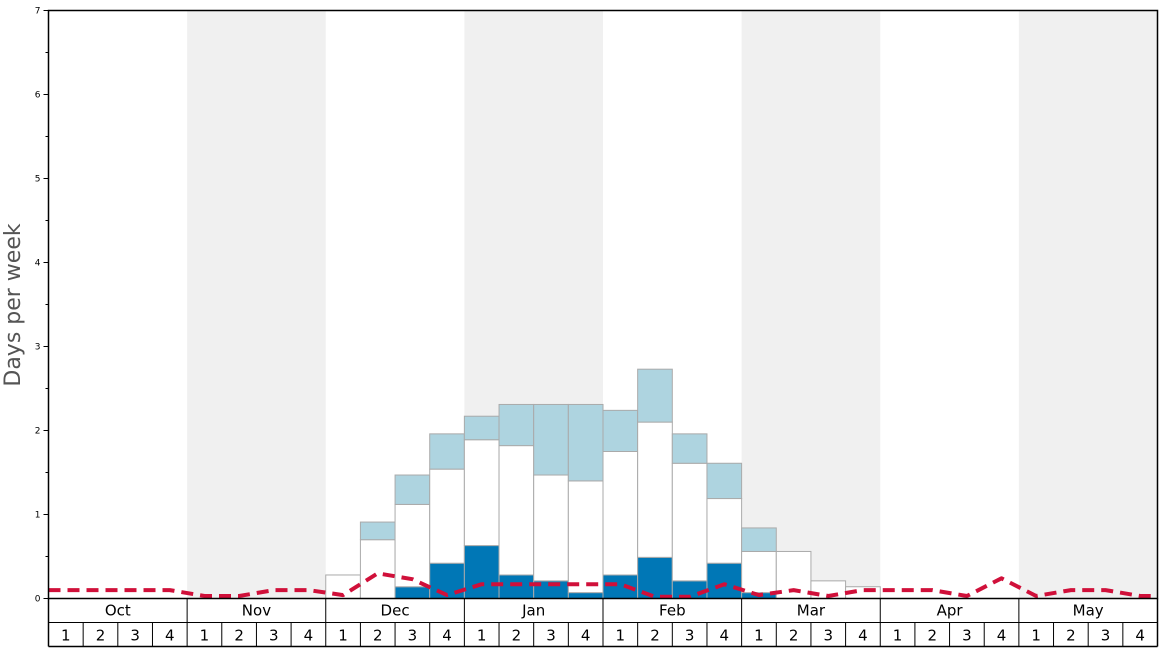  I want to click on y-tick-label: 2, so click(38, 432).